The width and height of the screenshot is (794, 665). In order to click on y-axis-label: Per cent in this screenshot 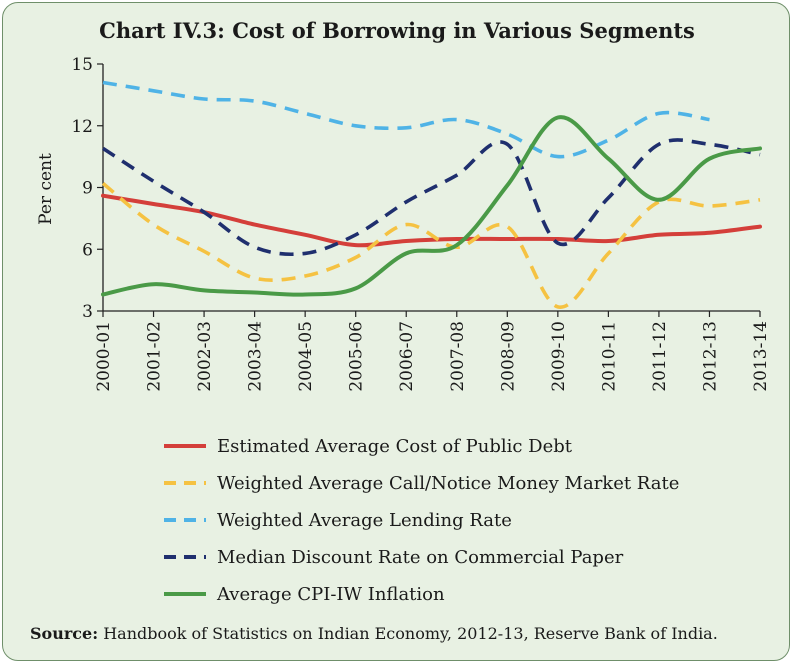, I will do `click(46, 189)`.